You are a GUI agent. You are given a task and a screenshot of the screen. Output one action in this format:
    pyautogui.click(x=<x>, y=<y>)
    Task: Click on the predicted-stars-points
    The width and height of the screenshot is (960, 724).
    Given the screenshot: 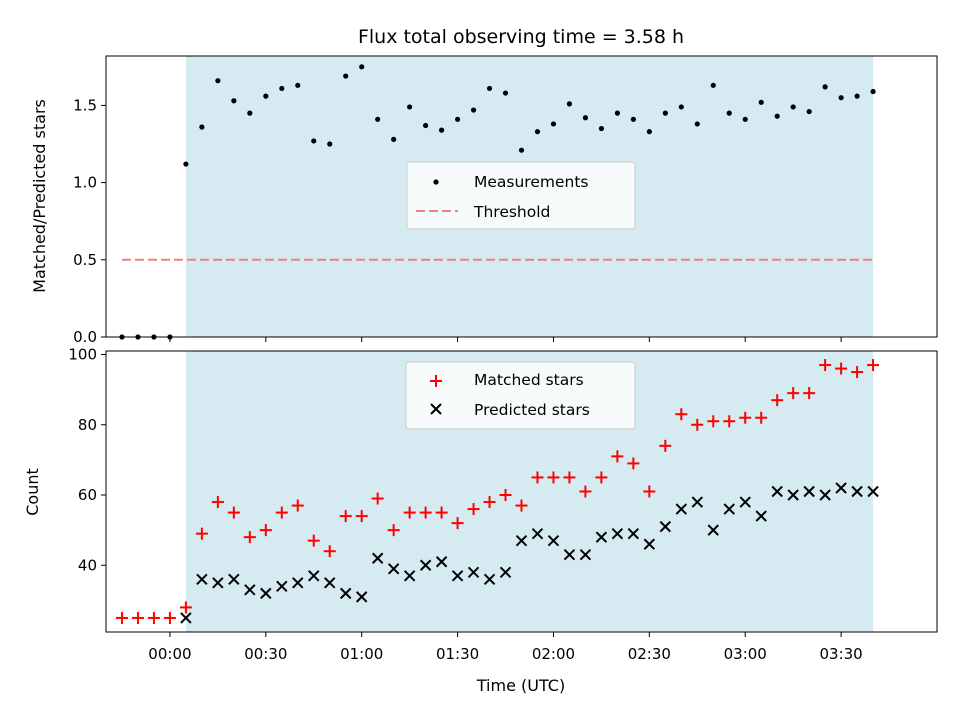 What is the action you would take?
    pyautogui.click(x=529, y=553)
    